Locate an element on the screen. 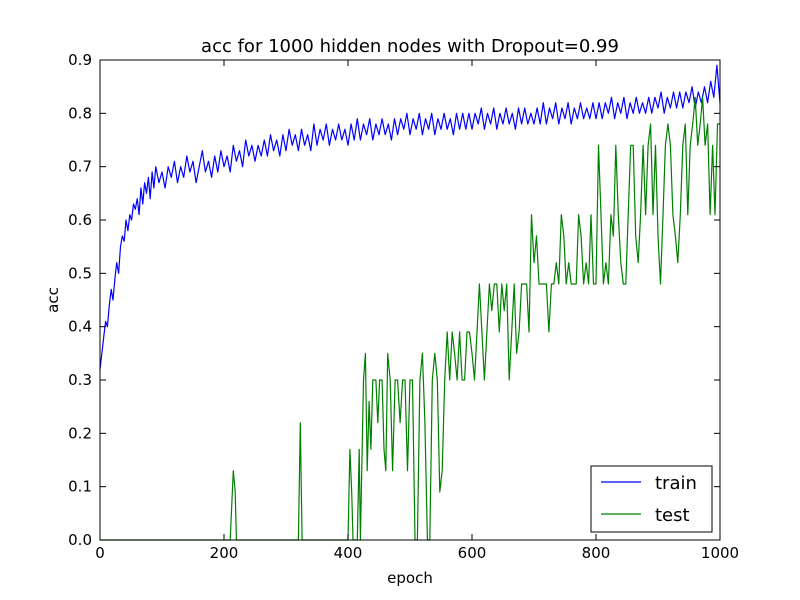 The width and height of the screenshot is (800, 600). x-tick-label: 0 is located at coordinates (100, 553).